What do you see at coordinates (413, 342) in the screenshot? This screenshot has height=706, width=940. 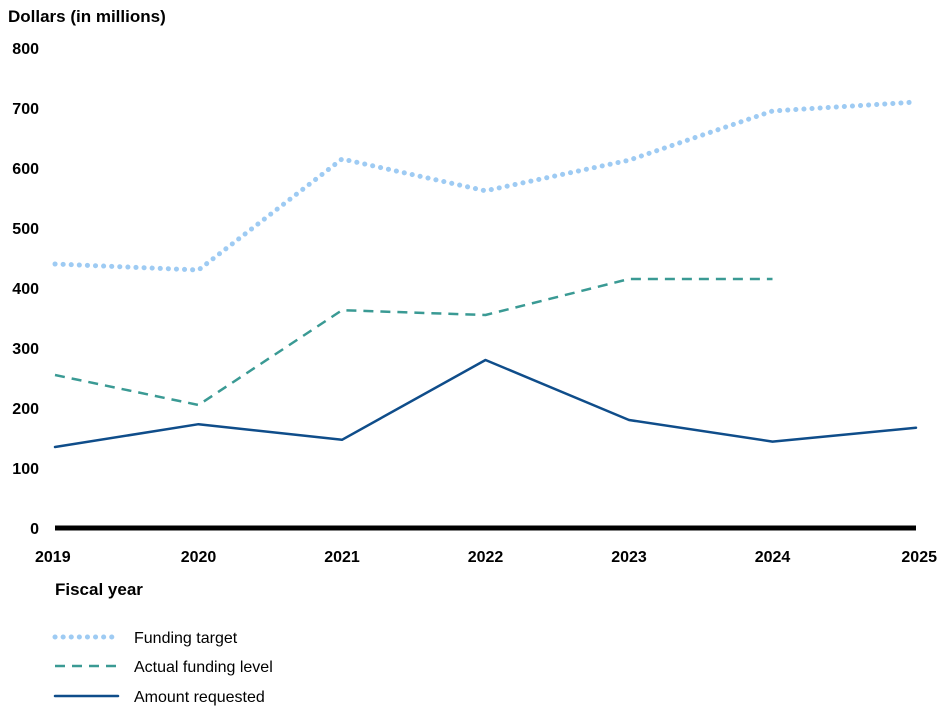 I see `series-line-actual-funding-level` at bounding box center [413, 342].